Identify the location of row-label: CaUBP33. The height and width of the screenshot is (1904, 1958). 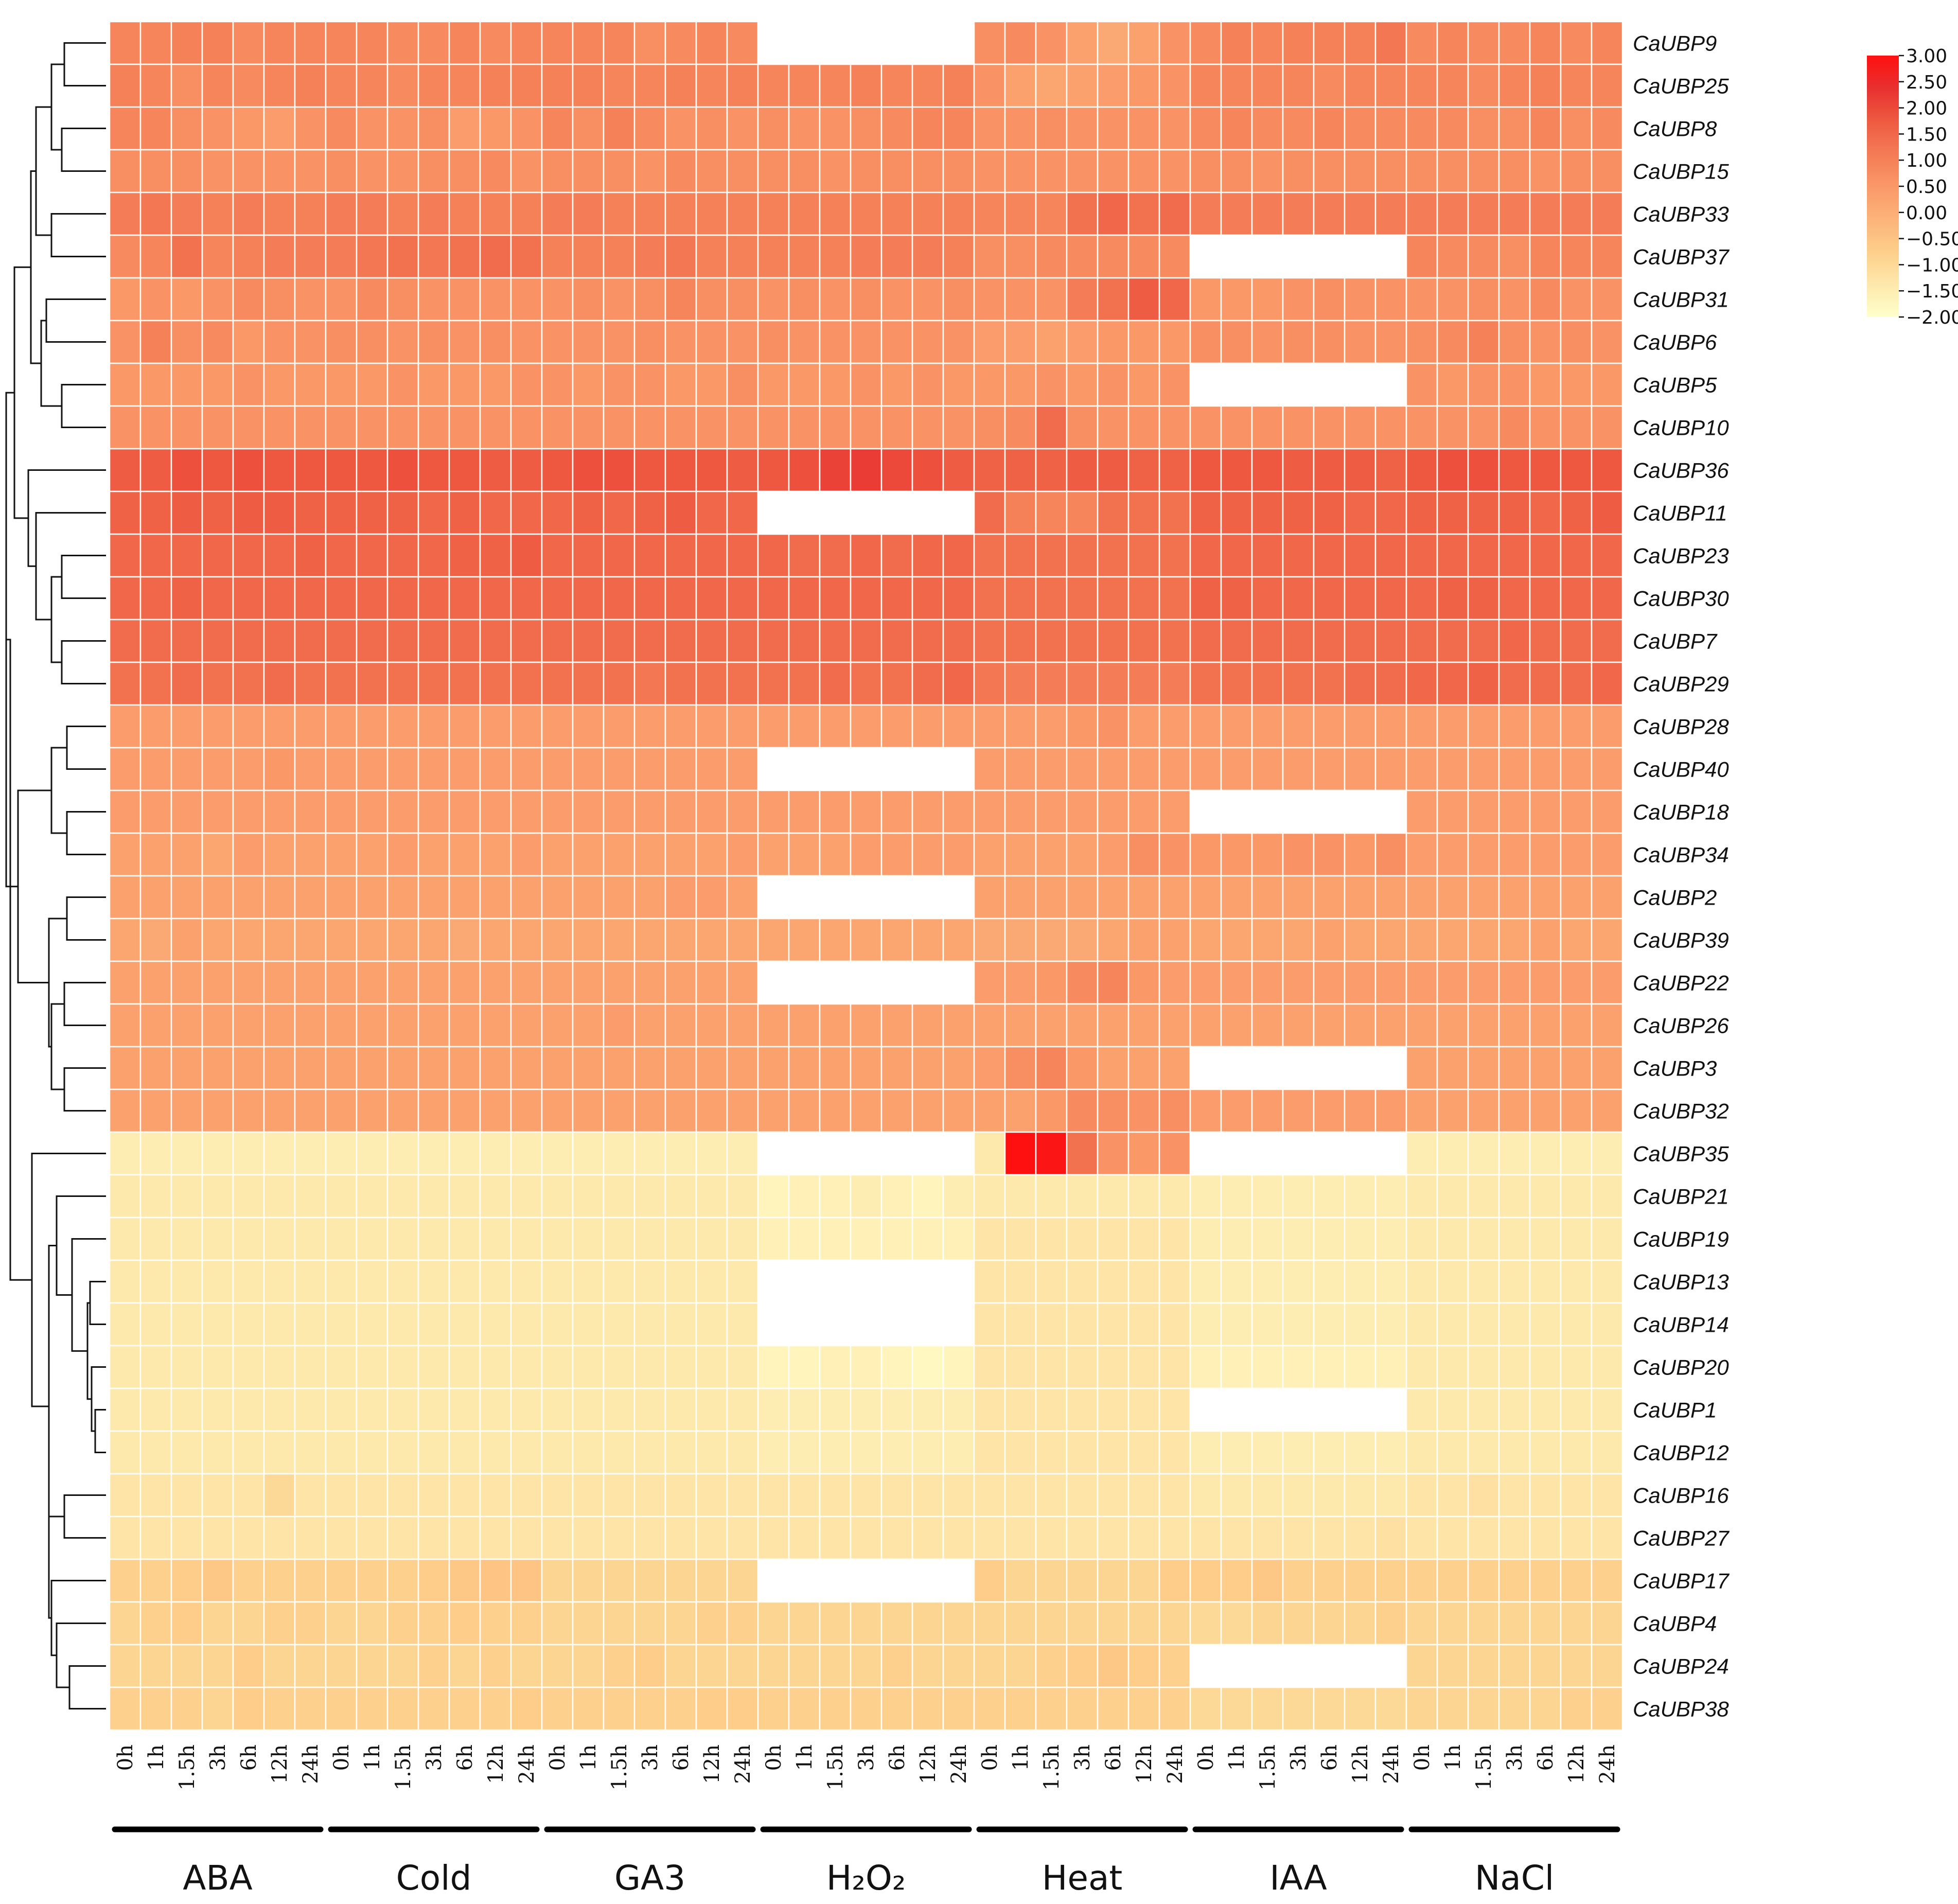
(1681, 214).